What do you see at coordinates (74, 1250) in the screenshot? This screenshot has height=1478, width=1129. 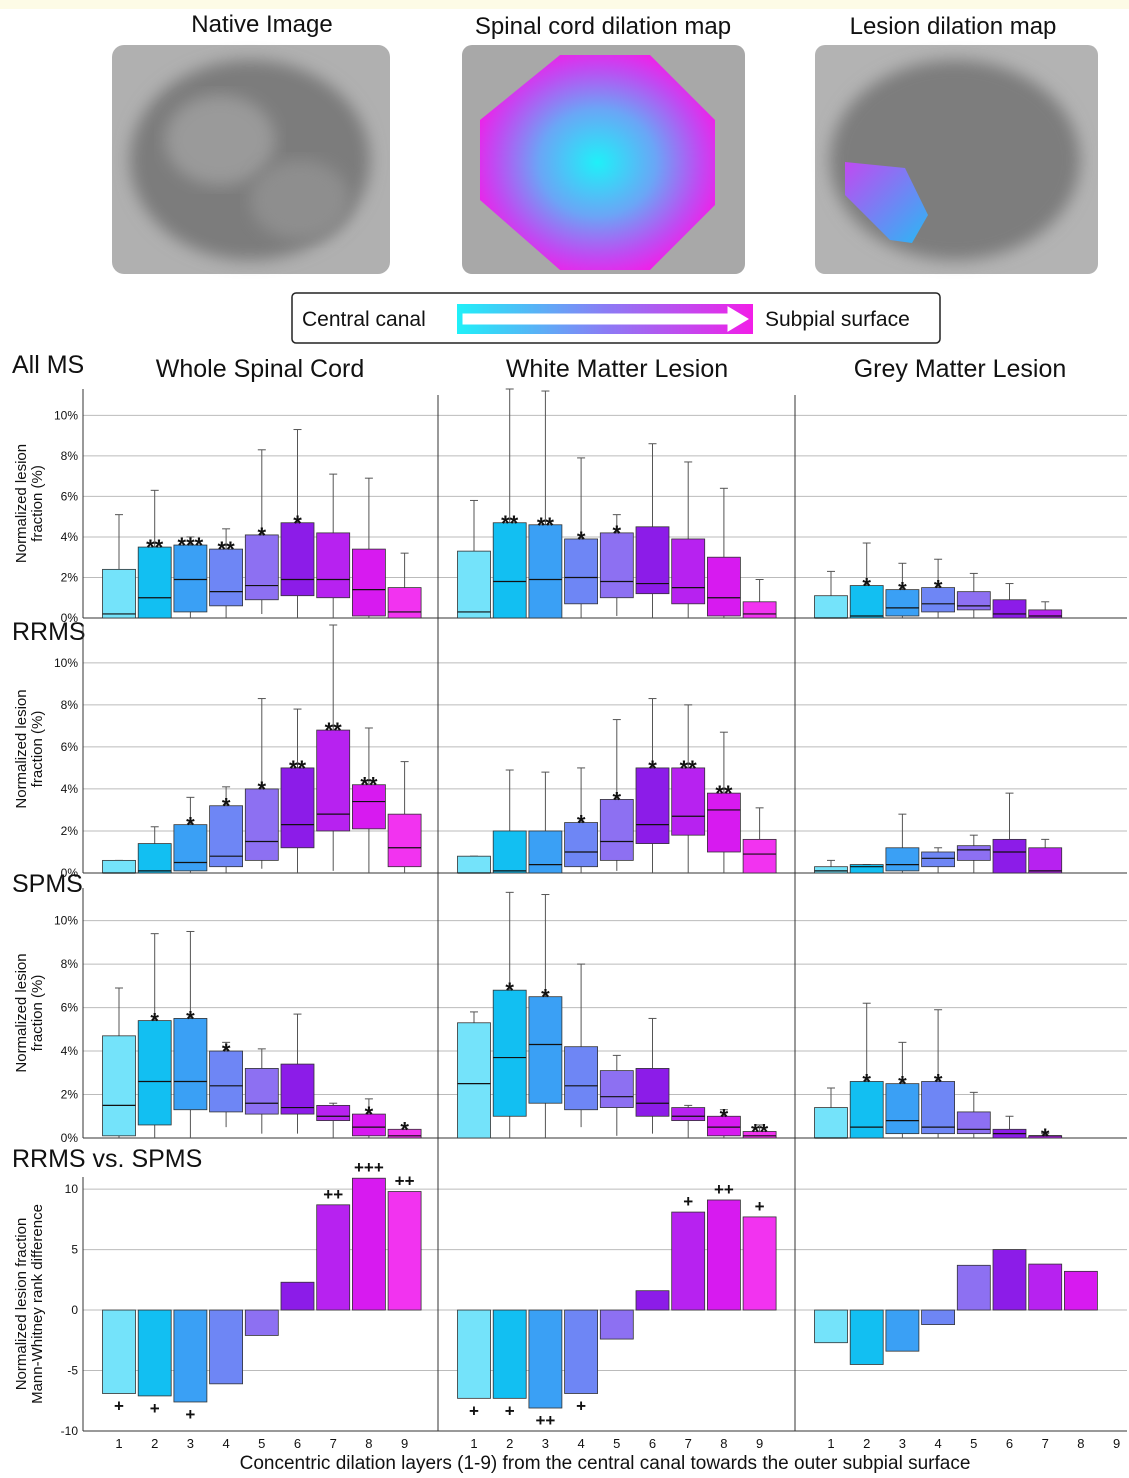 I see `y-tick-label: 5` at bounding box center [74, 1250].